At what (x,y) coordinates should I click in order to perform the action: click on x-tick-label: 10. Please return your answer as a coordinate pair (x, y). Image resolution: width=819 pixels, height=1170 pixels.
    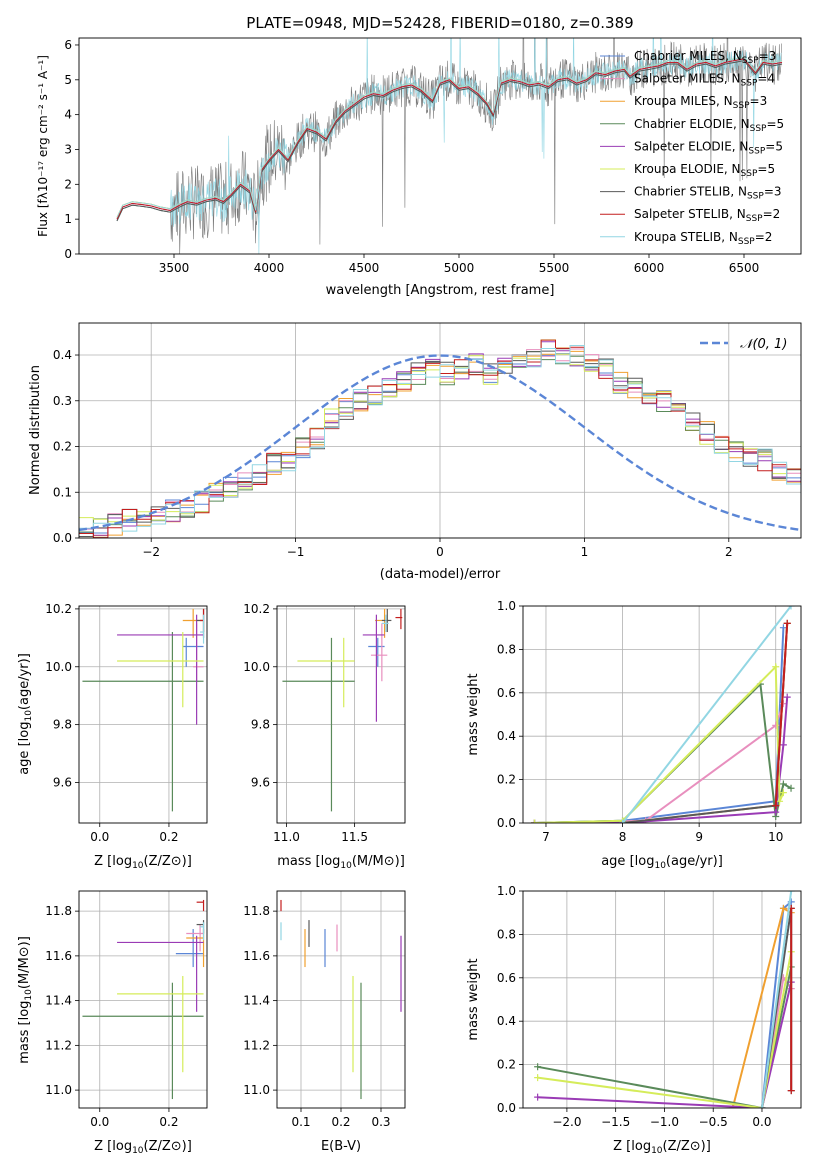
    Looking at the image, I should click on (775, 837).